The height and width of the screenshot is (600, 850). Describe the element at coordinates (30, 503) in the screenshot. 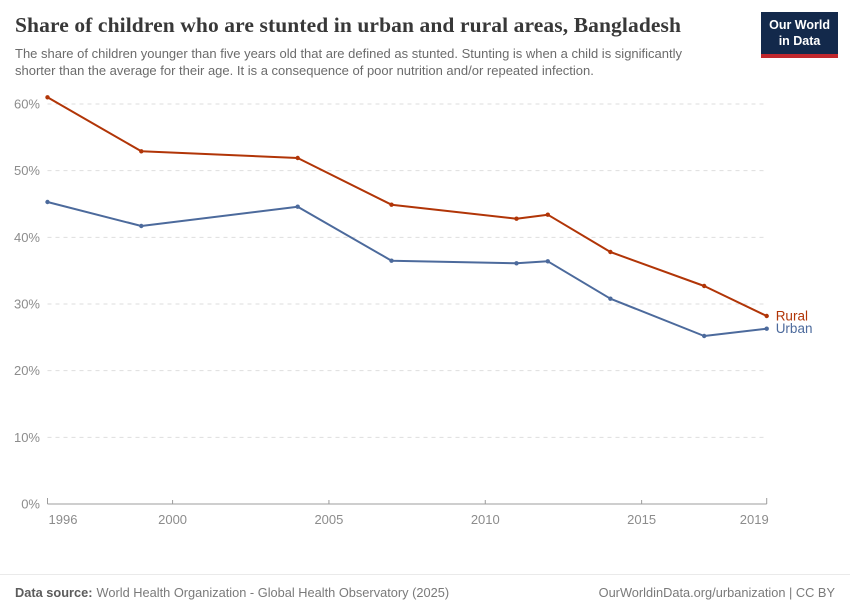

I see `y-axis-tick-label: 0%` at that location.